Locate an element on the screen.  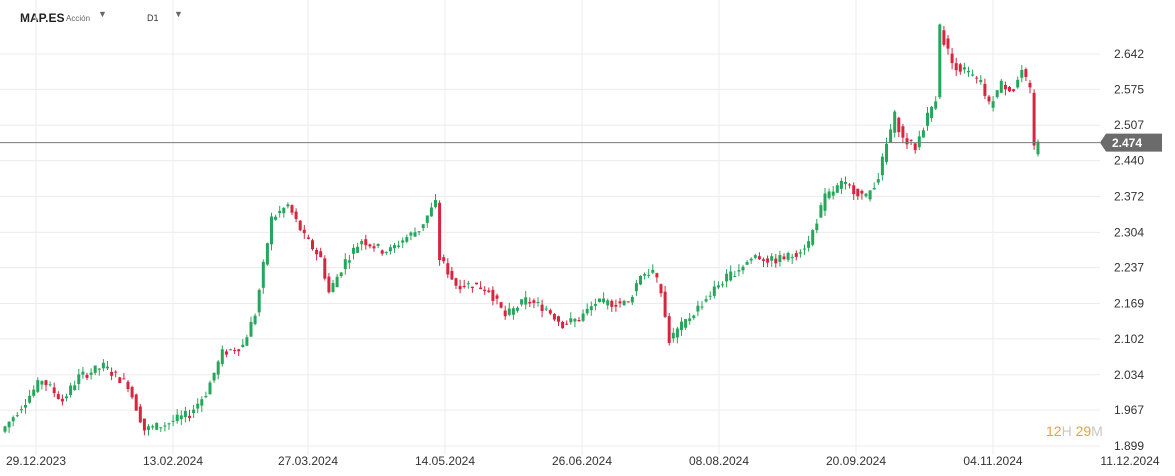
instrument-type-label: Acción is located at coordinates (78, 18).